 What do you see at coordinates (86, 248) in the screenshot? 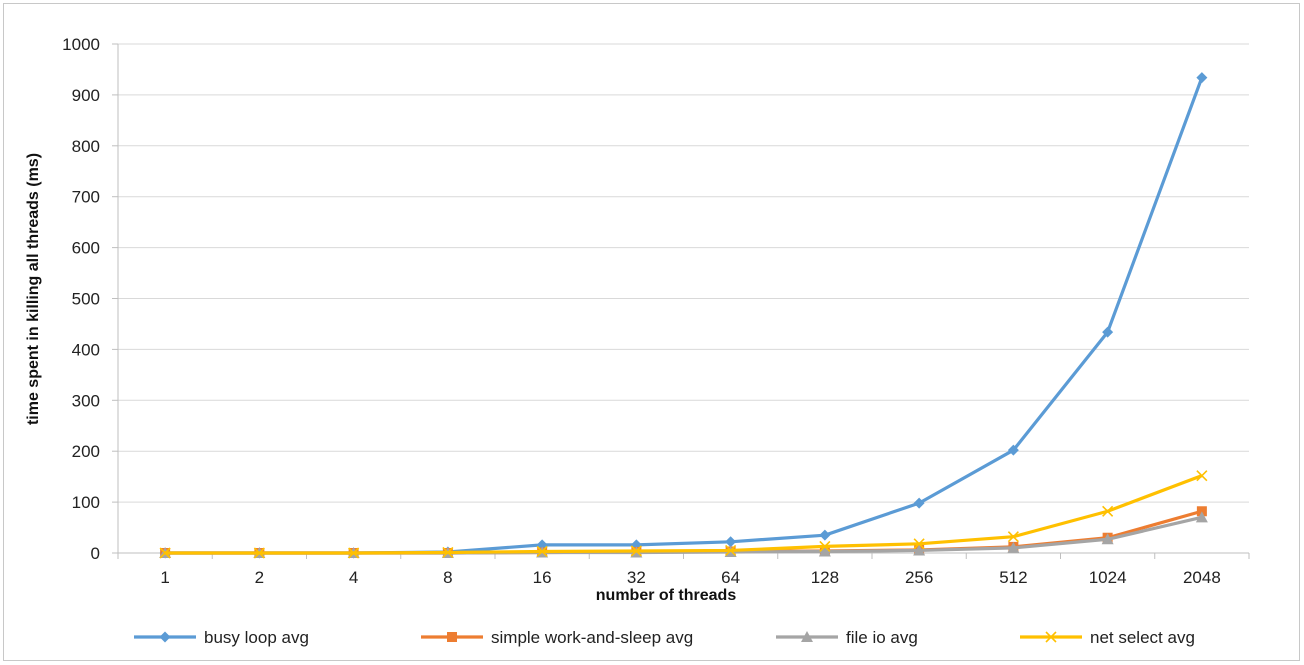
I see `y-tick-label: 600` at bounding box center [86, 248].